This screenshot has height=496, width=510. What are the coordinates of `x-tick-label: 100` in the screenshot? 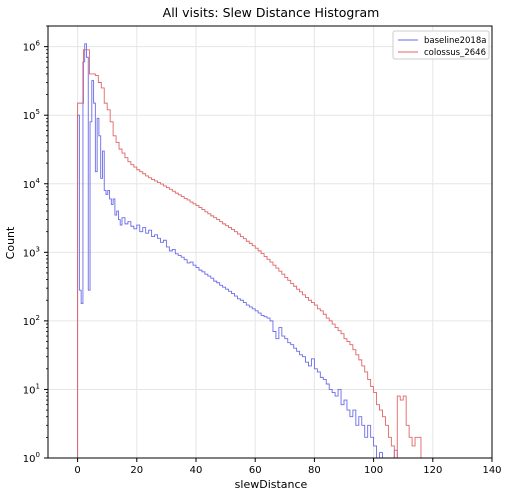 It's located at (373, 470).